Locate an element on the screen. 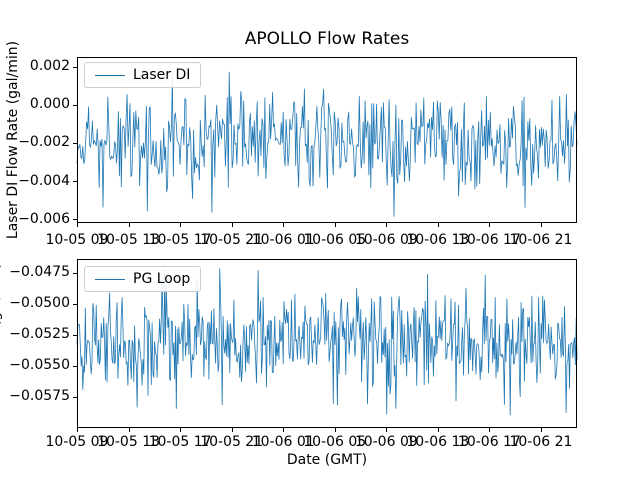 Image resolution: width=640 pixels, height=480 pixels. y-tick-label: 0.002 is located at coordinates (49, 66).